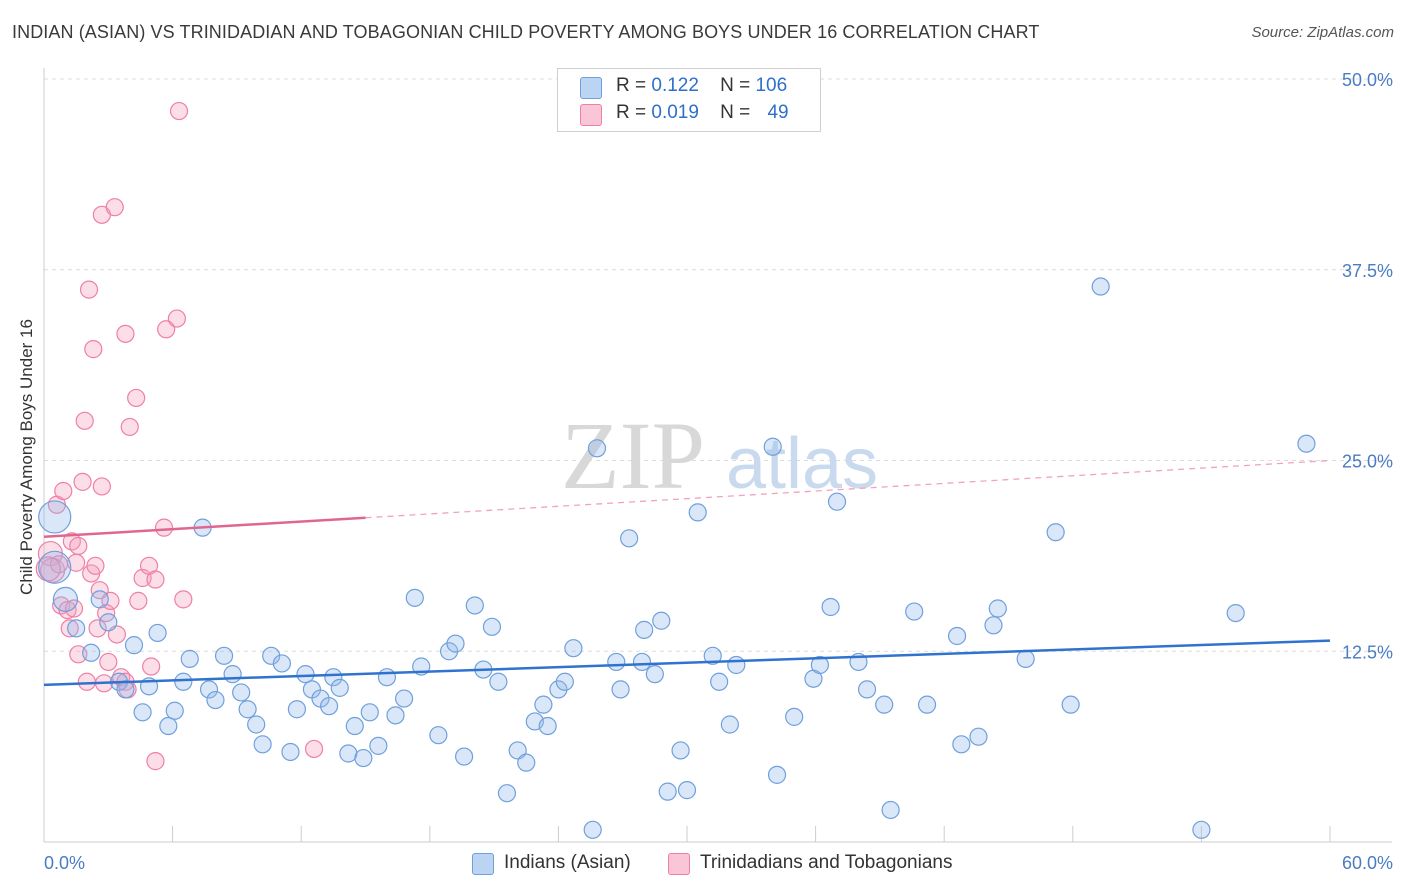  Describe the element at coordinates (591, 115) in the screenshot. I see `legend-swatch-pink` at that location.